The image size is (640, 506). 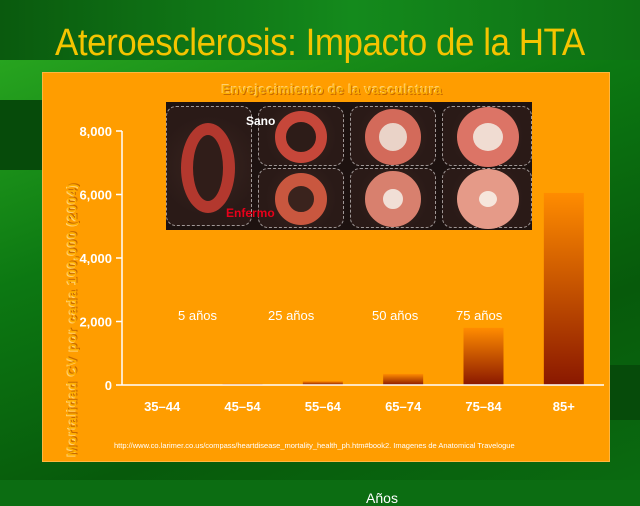 What do you see at coordinates (382, 498) in the screenshot?
I see `x-axis-label: Años` at bounding box center [382, 498].